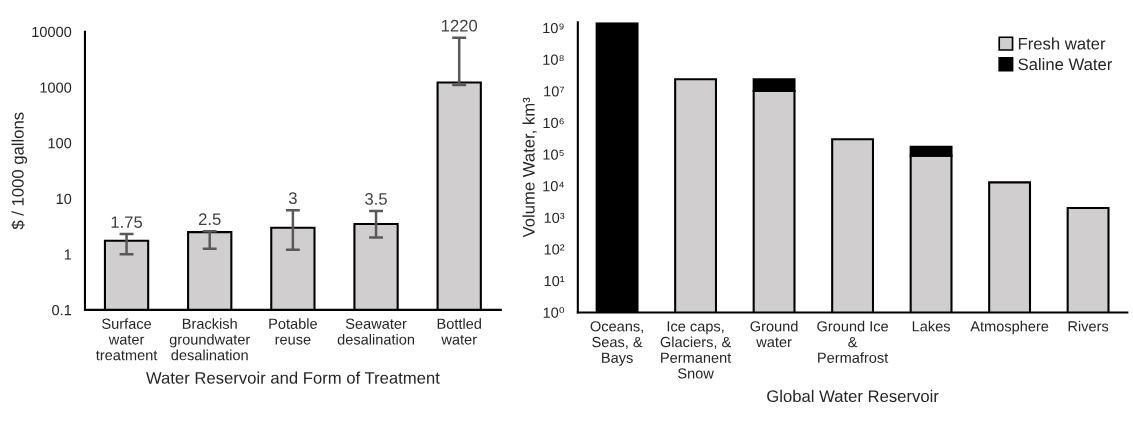 This screenshot has width=1133, height=428. Describe the element at coordinates (68, 254) in the screenshot. I see `y-tick-label: 1` at that location.